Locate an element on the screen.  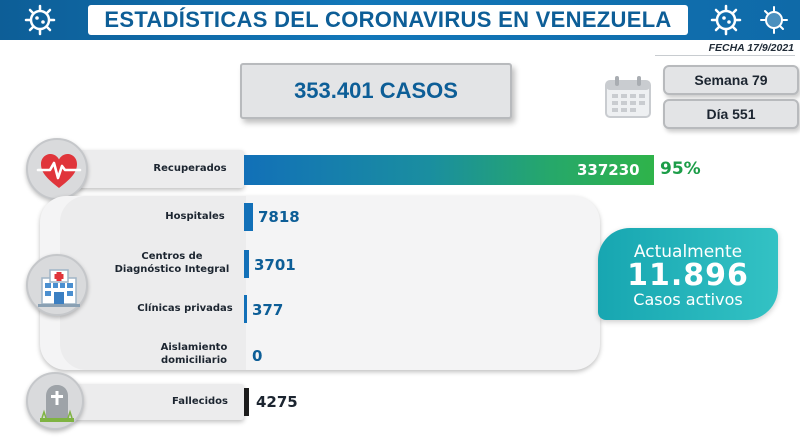
report-date: FECHA 17/9/2021 is located at coordinates (751, 48).